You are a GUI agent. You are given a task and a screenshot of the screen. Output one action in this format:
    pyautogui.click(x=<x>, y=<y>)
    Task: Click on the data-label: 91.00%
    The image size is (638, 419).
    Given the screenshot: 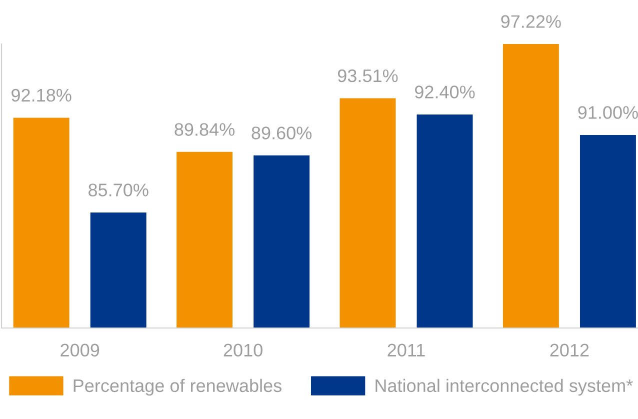 What is the action you would take?
    pyautogui.click(x=608, y=112)
    